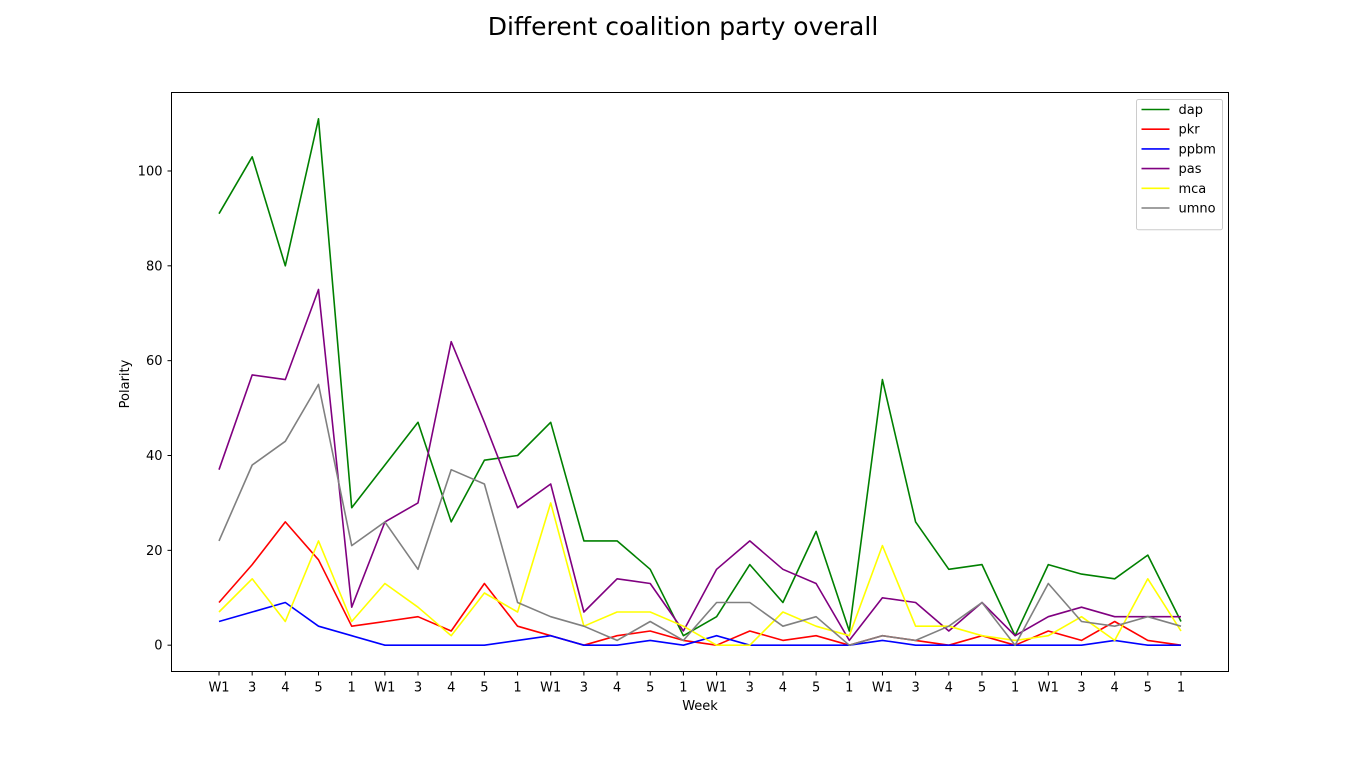  I want to click on y-axis: 0 20 40 60 80 100, so click(155, 409).